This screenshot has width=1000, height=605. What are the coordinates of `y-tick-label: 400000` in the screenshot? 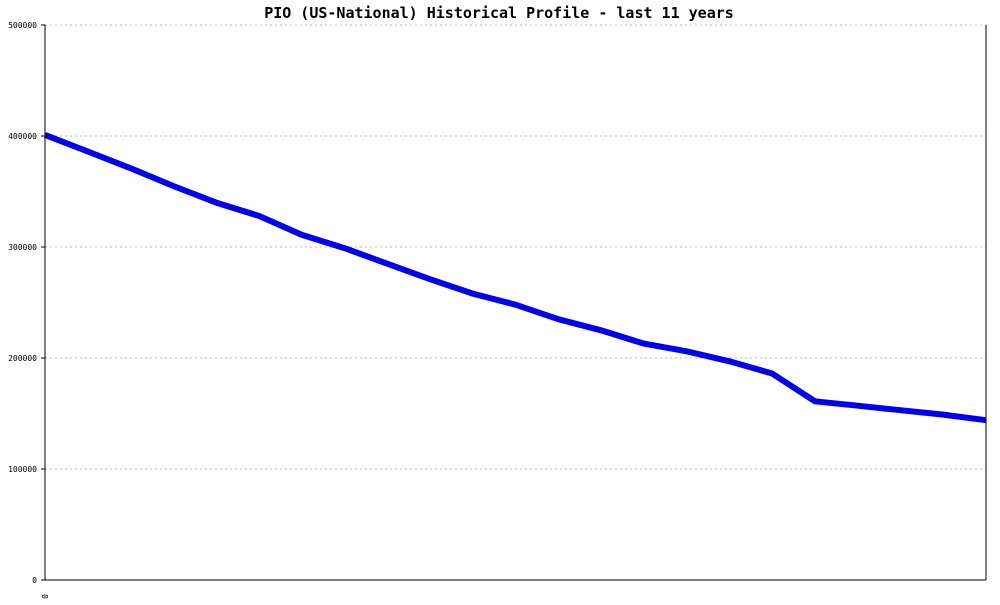 It's located at (22, 136).